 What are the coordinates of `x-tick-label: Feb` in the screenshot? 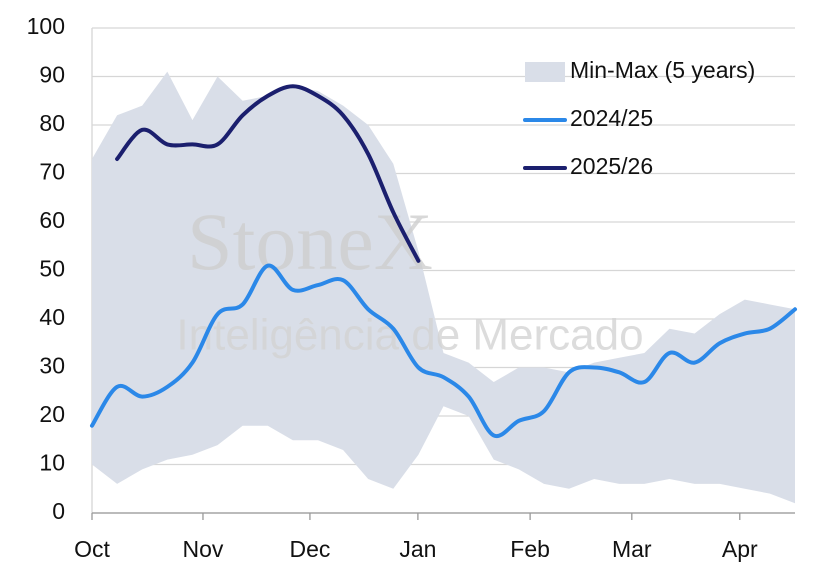 It's located at (530, 549).